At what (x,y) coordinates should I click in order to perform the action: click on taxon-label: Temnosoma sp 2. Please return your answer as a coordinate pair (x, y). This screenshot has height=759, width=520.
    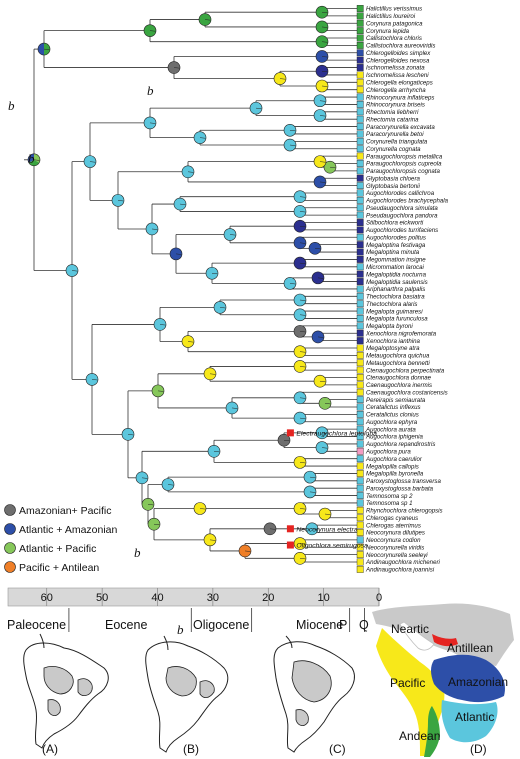
    Looking at the image, I should click on (389, 496).